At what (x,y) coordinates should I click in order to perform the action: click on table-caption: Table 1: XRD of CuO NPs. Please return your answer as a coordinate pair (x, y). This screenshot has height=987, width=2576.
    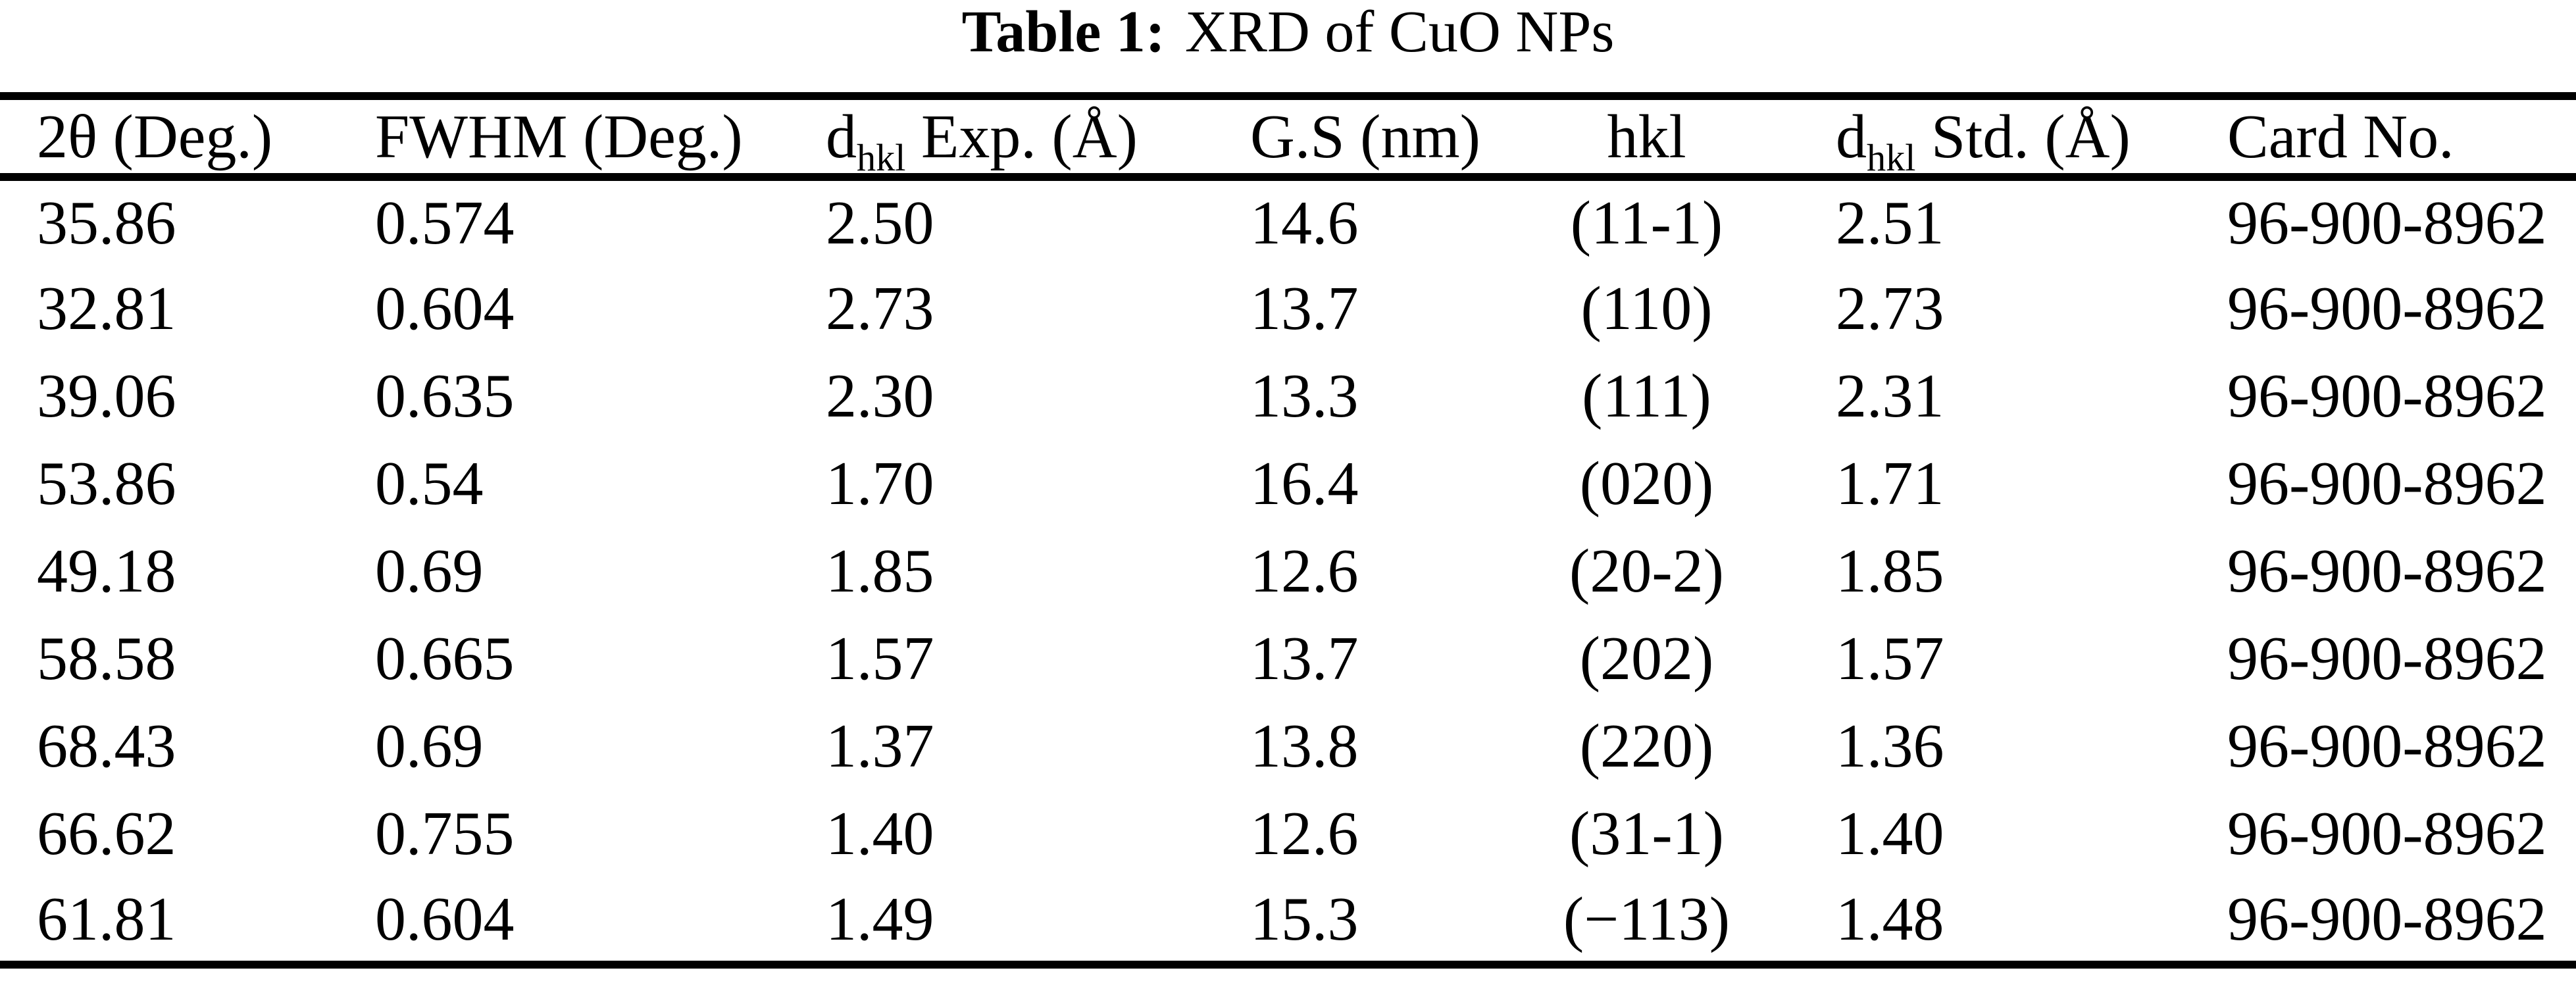
    Looking at the image, I should click on (1288, 46).